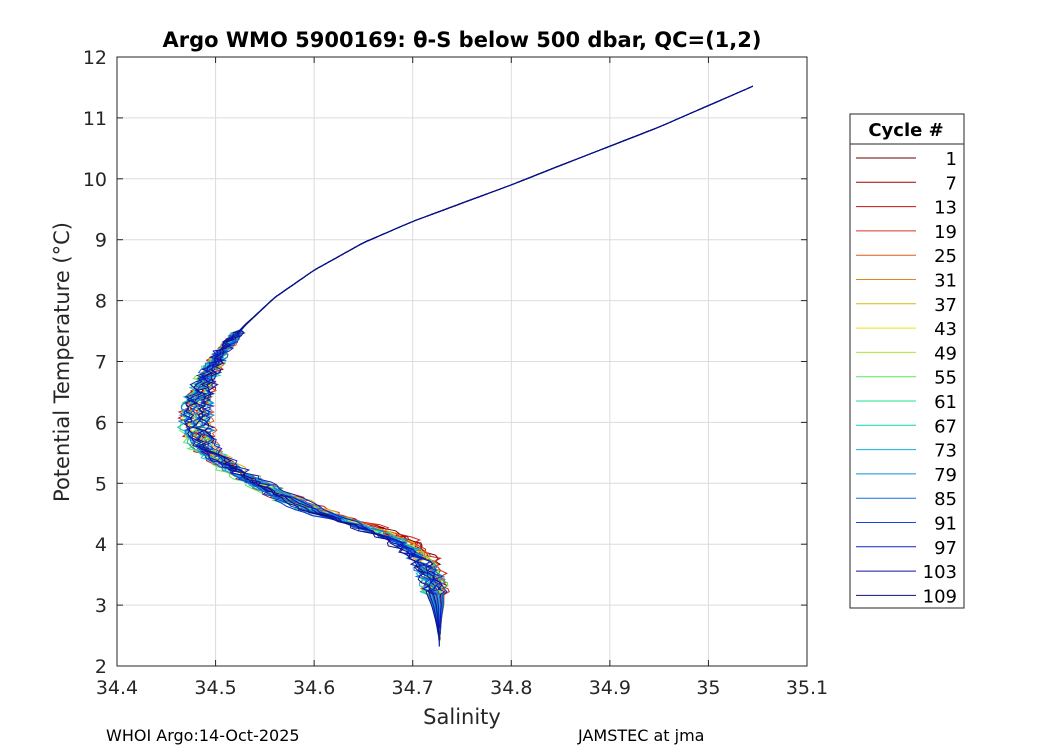 The width and height of the screenshot is (1050, 750). Describe the element at coordinates (462, 717) in the screenshot. I see `x-axis-label: Salinity` at that location.